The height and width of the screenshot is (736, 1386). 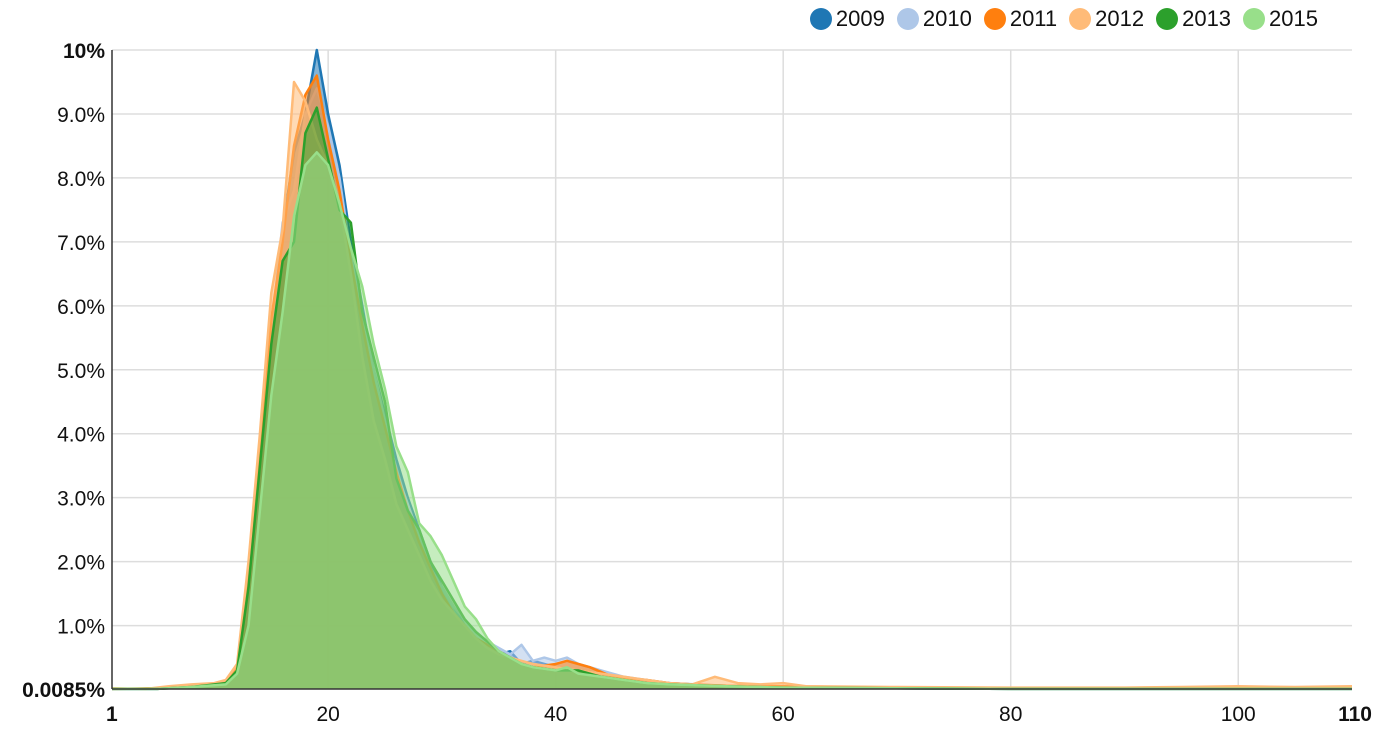 I want to click on legend-label: 2010, so click(x=947, y=18).